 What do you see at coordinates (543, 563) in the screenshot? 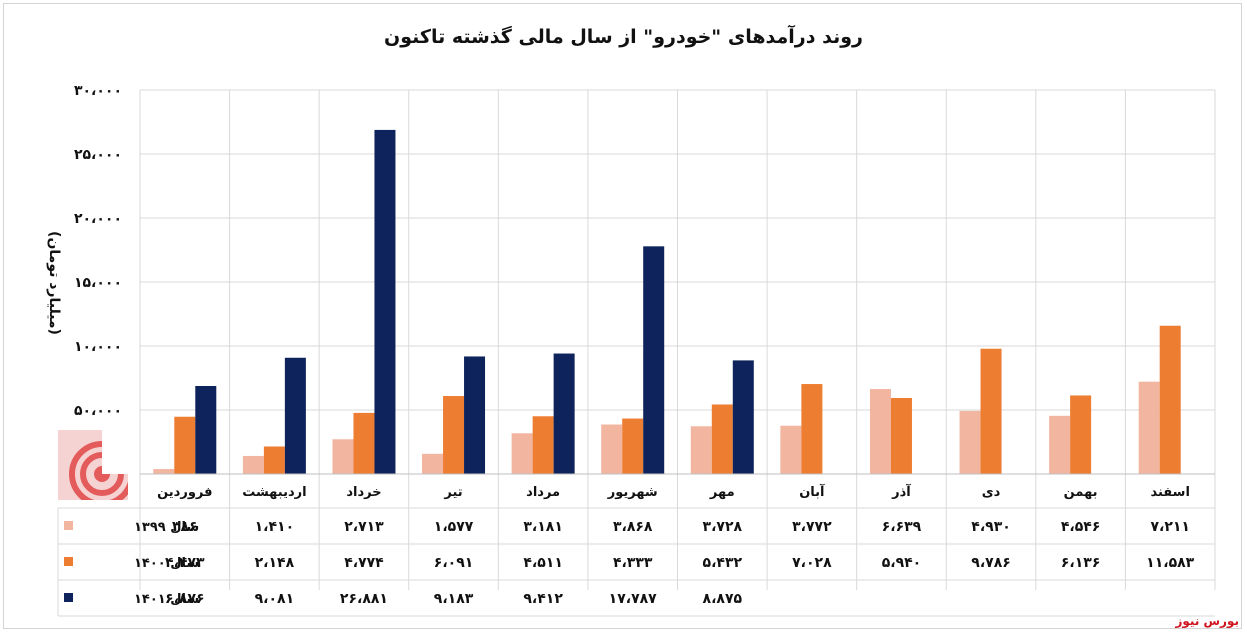
I see `table-cell: ۴،۵۱۱` at bounding box center [543, 563].